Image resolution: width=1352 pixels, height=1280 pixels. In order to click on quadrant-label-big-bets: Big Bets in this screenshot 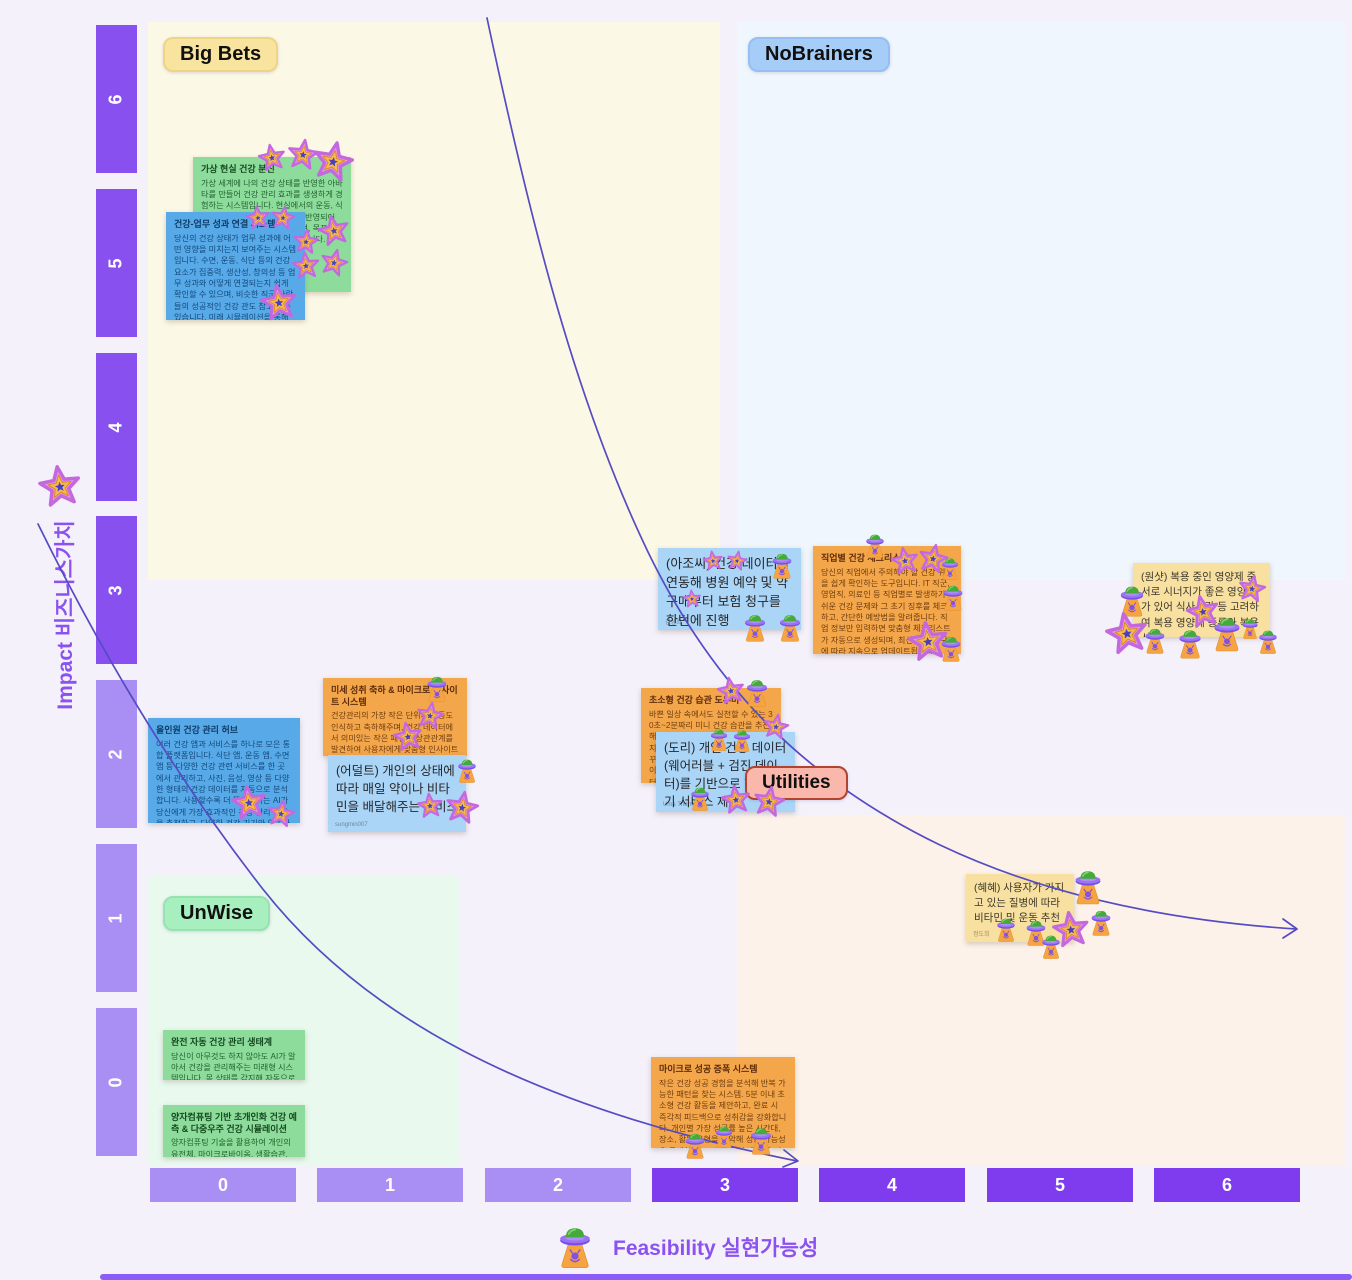, I will do `click(221, 54)`.